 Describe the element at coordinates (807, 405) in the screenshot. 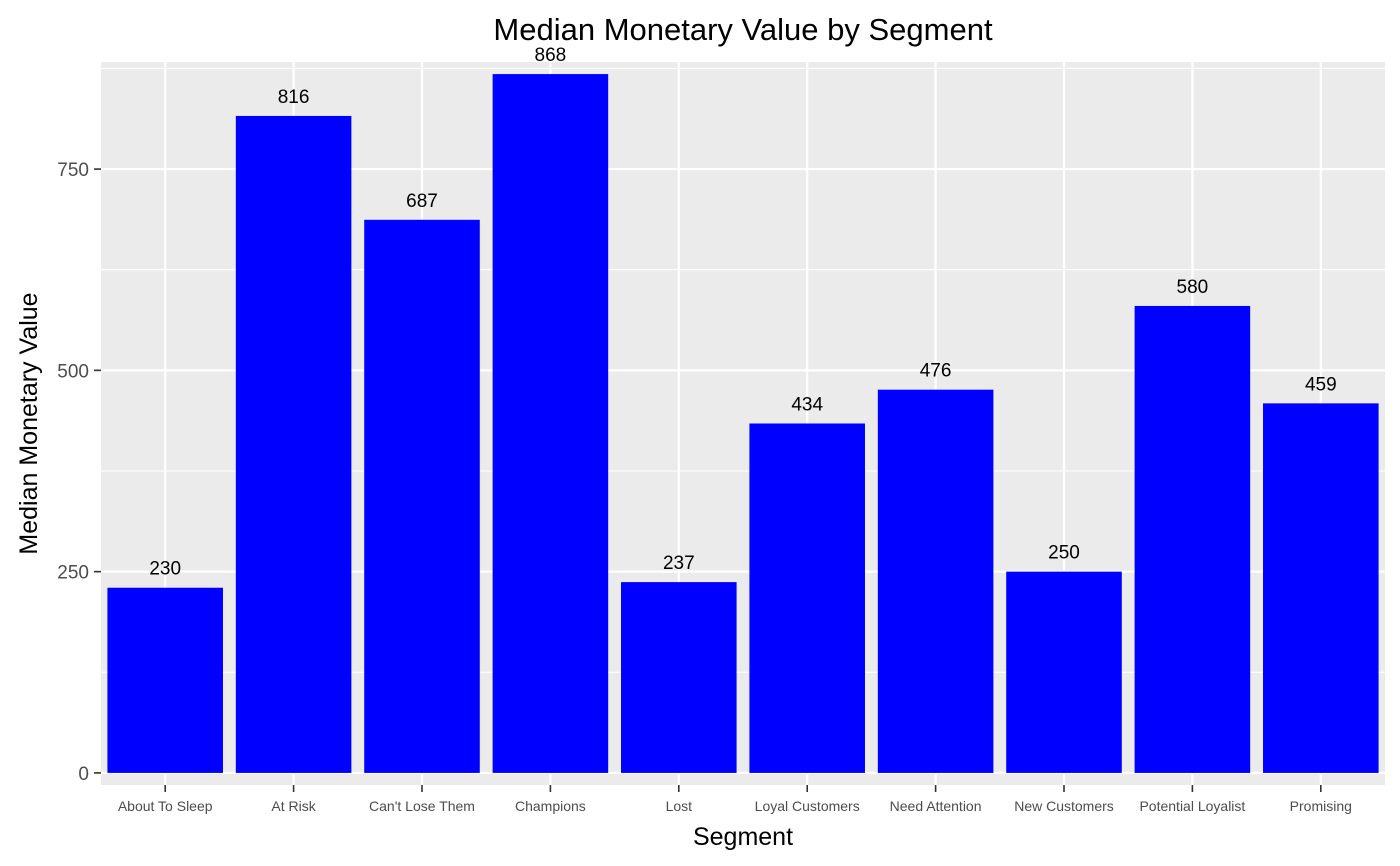

I see `data-label: 434` at that location.